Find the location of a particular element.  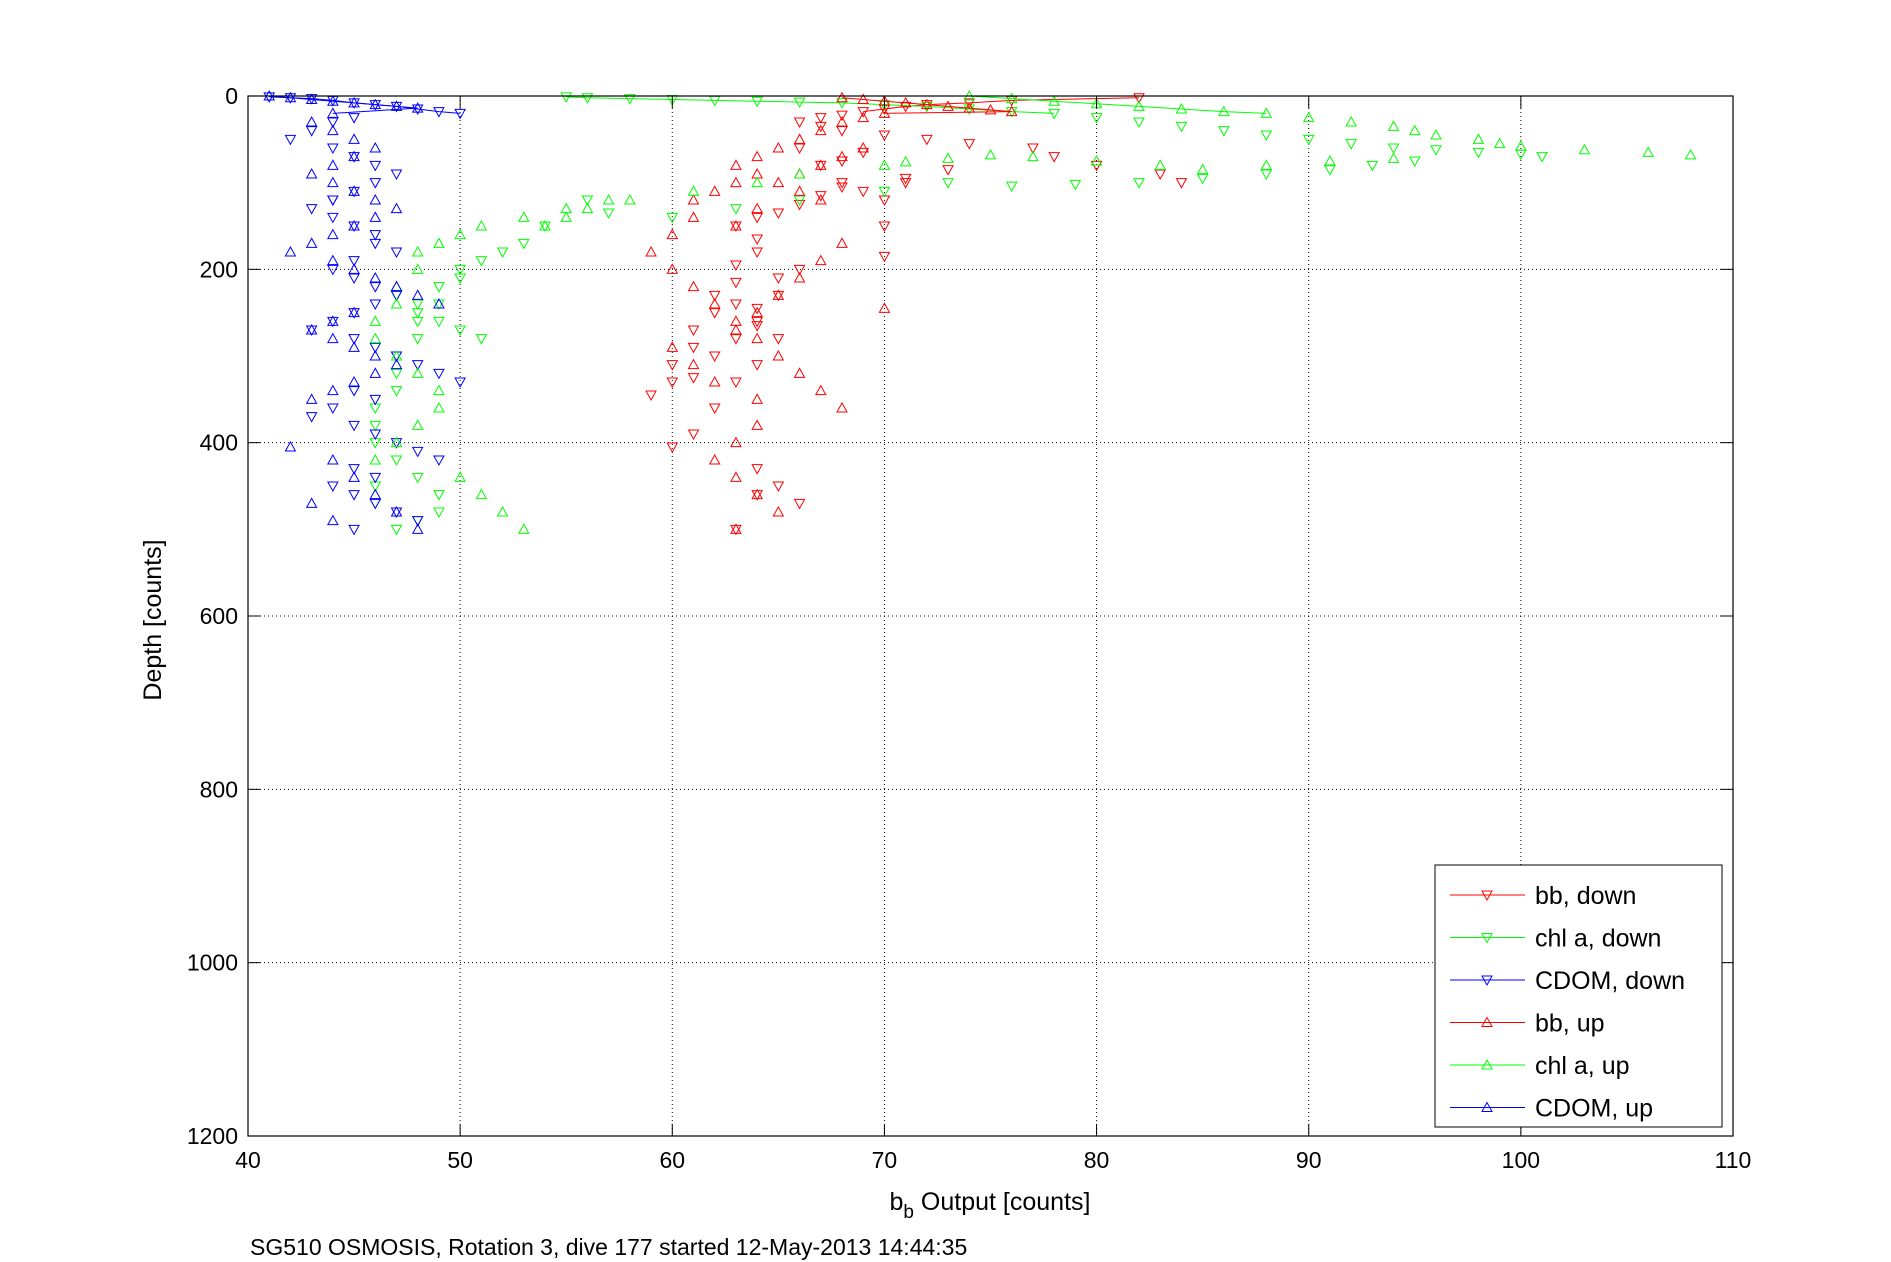

legend-label: bb, down is located at coordinates (1585, 896).